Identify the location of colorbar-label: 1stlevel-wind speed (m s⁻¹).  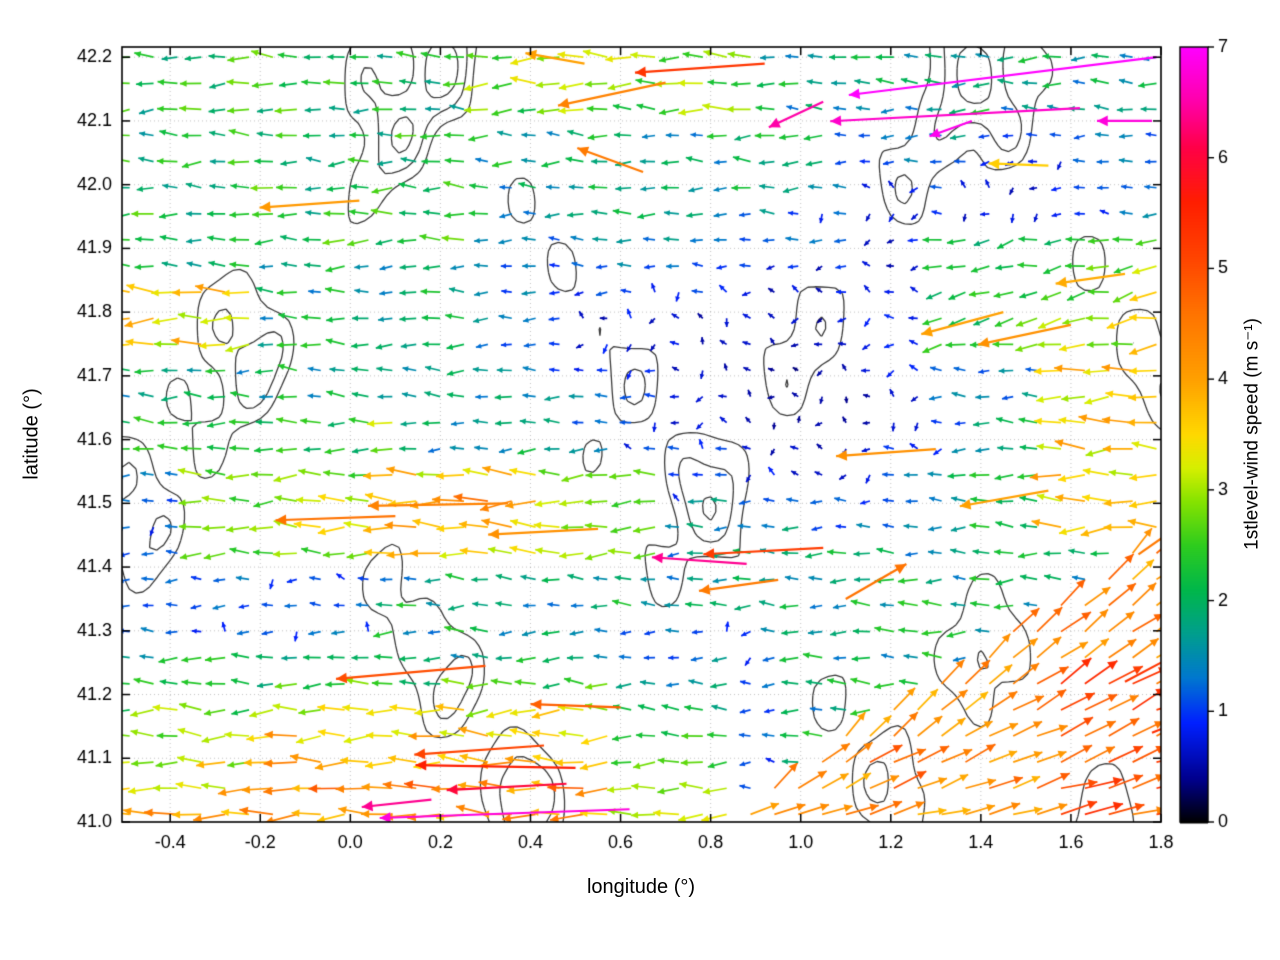
(1252, 434).